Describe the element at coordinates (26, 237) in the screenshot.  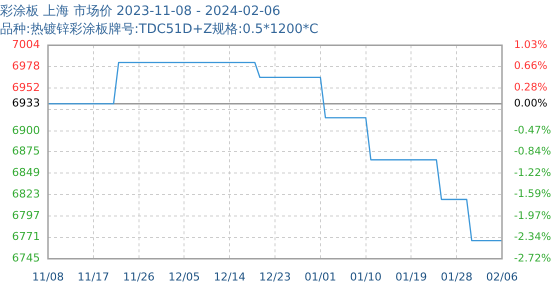
I see `y-tick-label: 6771` at that location.